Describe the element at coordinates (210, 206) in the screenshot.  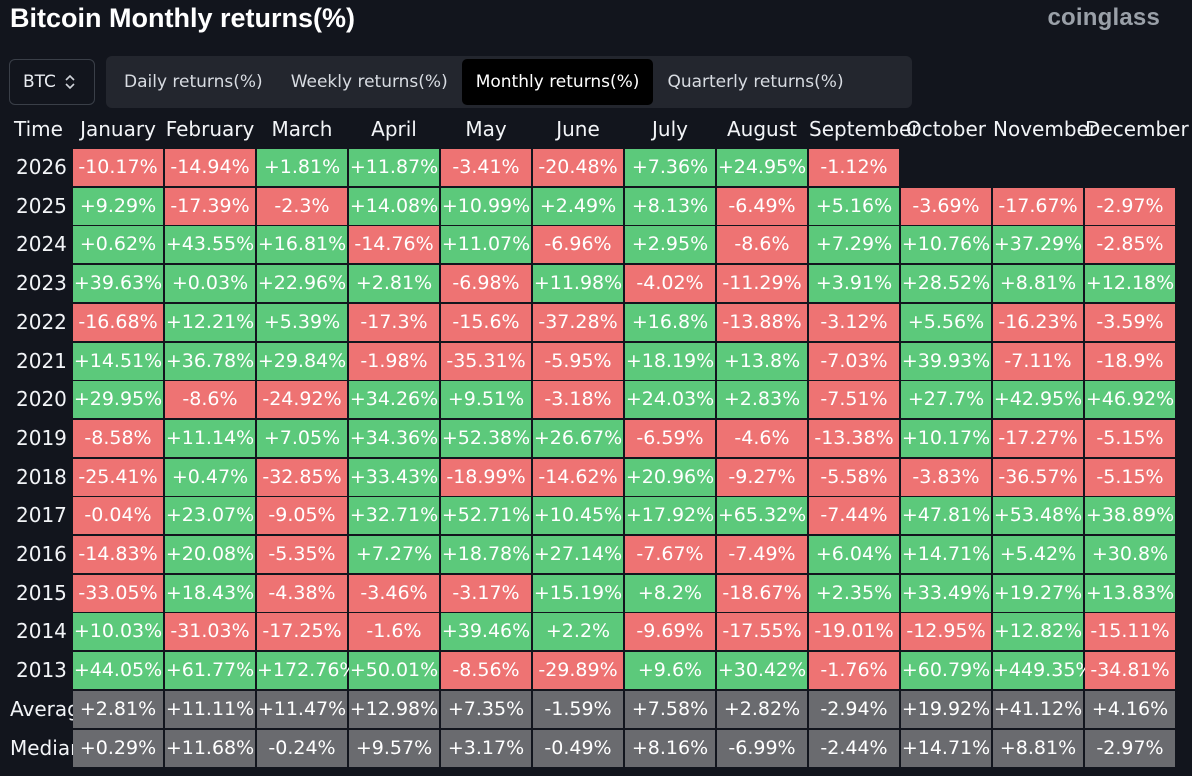
I see `return-cell: -17.39%` at that location.